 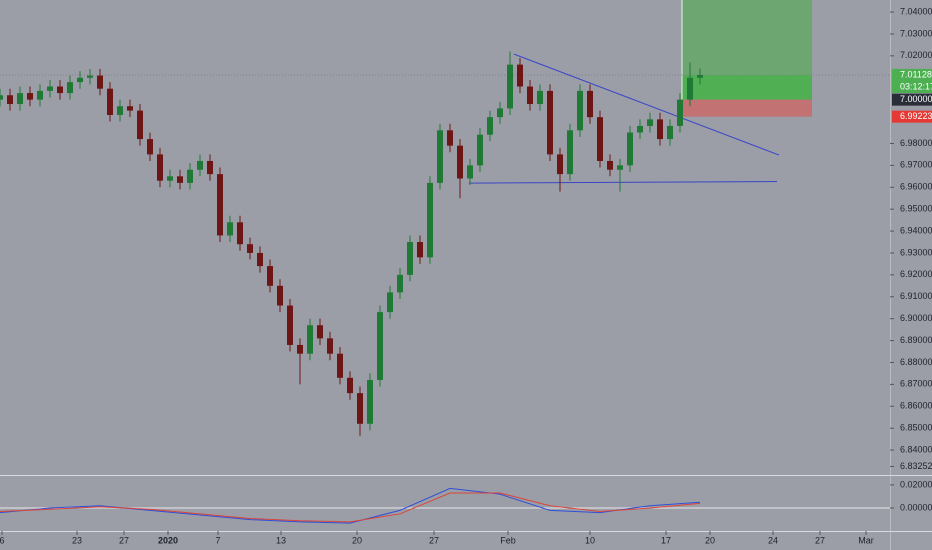 What do you see at coordinates (916, 11) in the screenshot?
I see `y-tick-label: 7.04000` at bounding box center [916, 11].